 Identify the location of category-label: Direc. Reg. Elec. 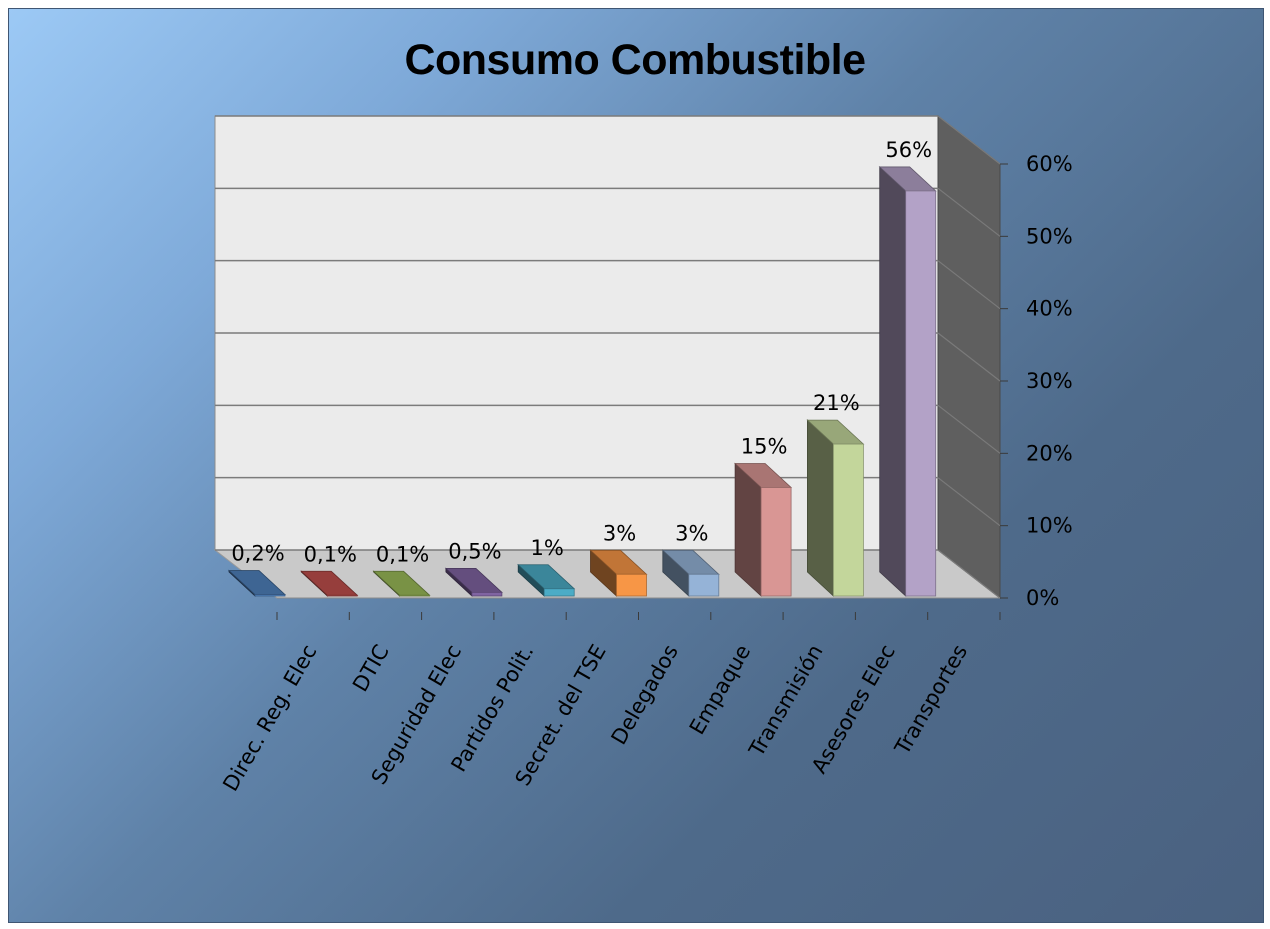
(269, 718).